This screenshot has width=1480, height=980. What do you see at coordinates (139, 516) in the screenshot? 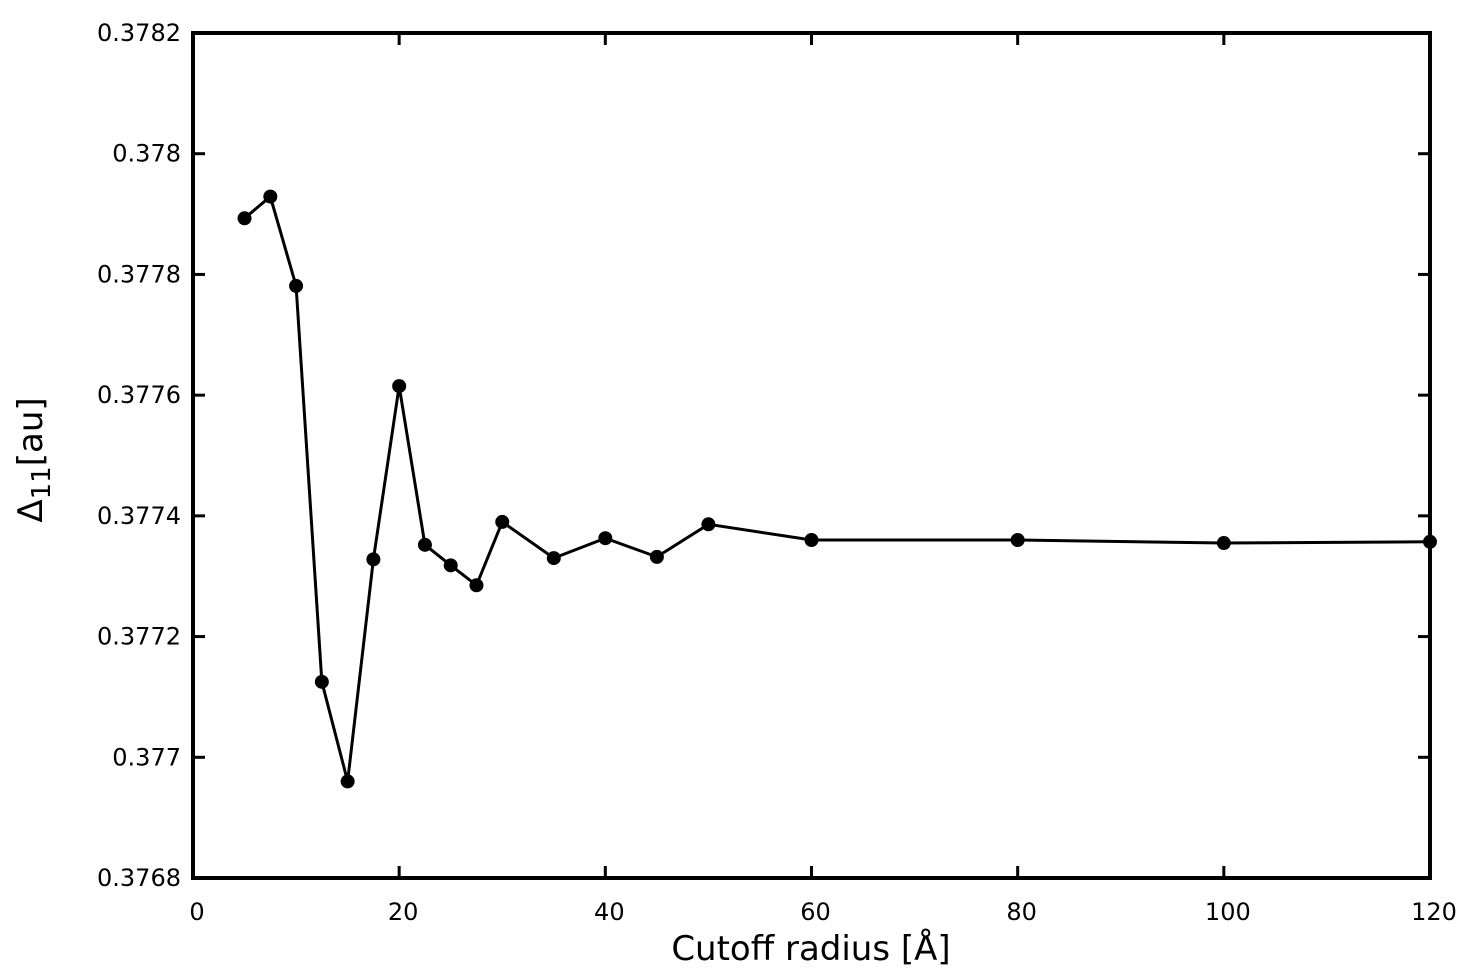
I see `y-tick-label: 0.3774` at bounding box center [139, 516].